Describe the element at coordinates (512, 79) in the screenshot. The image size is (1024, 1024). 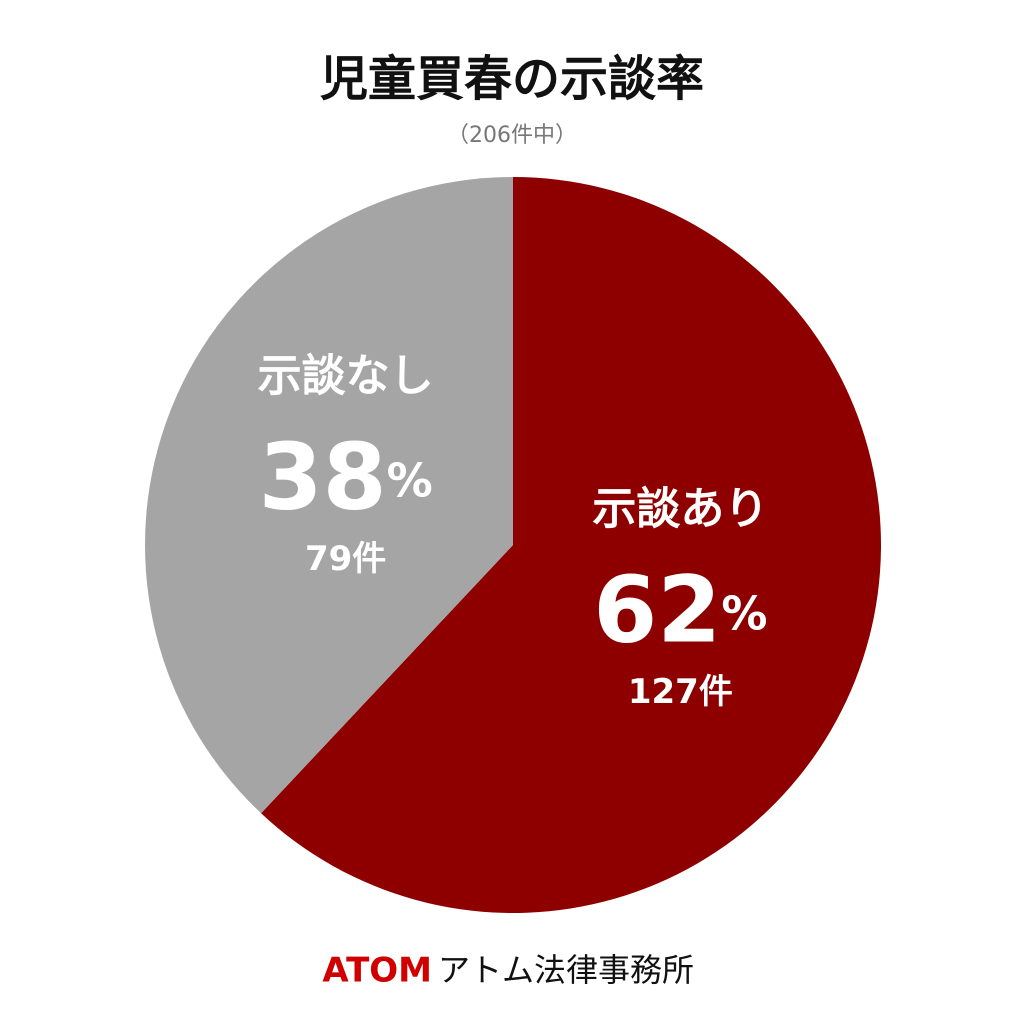
I see `chart-title: 児童買春の示談率` at that location.